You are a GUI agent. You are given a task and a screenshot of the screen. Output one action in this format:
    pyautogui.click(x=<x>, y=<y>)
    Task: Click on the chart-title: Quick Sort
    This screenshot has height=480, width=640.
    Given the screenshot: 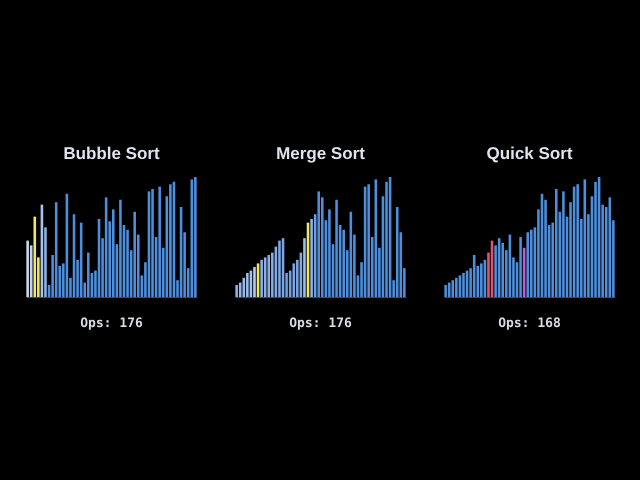 What is the action you would take?
    pyautogui.click(x=529, y=153)
    